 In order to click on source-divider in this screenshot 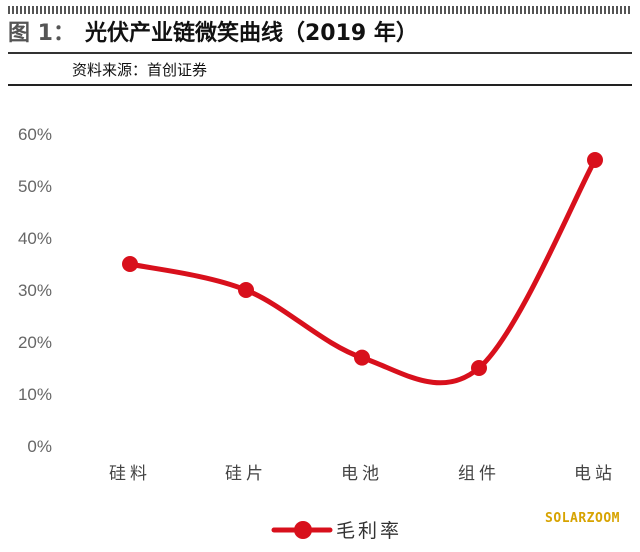, I will do `click(320, 85)`.